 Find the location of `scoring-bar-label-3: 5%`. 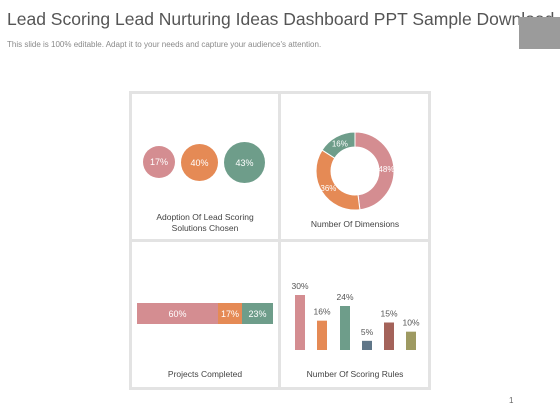

scoring-bar-label-3: 5% is located at coordinates (367, 332).